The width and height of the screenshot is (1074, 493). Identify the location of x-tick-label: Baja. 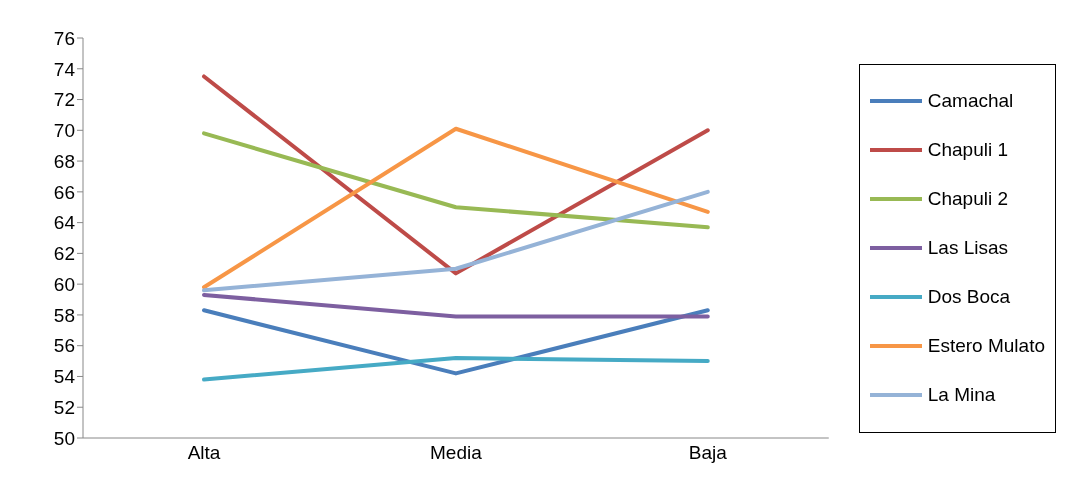
(708, 453).